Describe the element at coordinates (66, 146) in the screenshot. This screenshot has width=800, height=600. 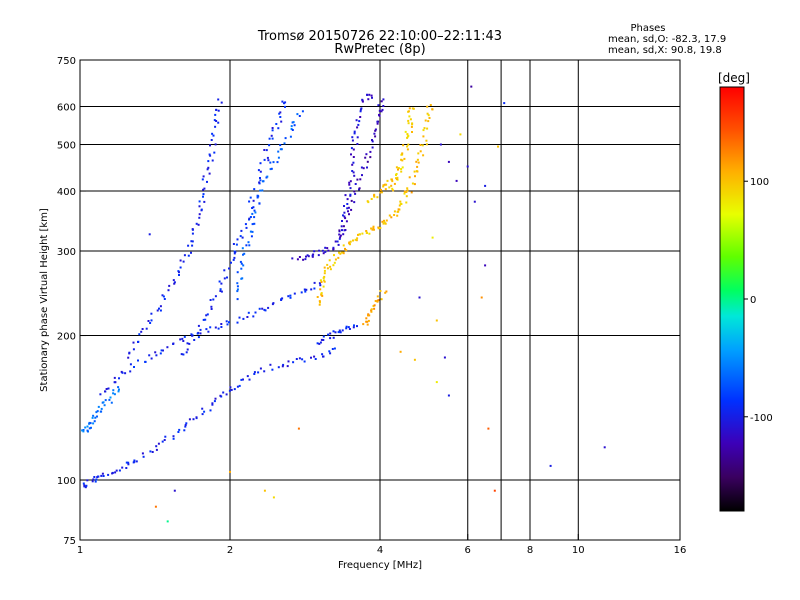
I see `y-tick-label: 500` at that location.